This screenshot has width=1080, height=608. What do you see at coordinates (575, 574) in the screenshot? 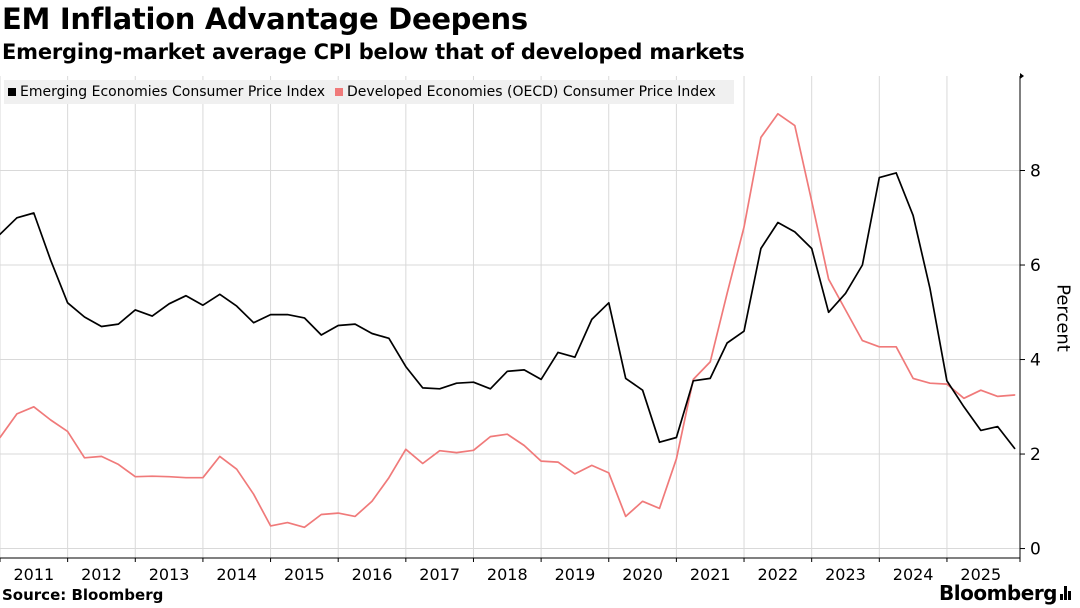
I see `x-tick-label-2019: 2019` at bounding box center [575, 574].